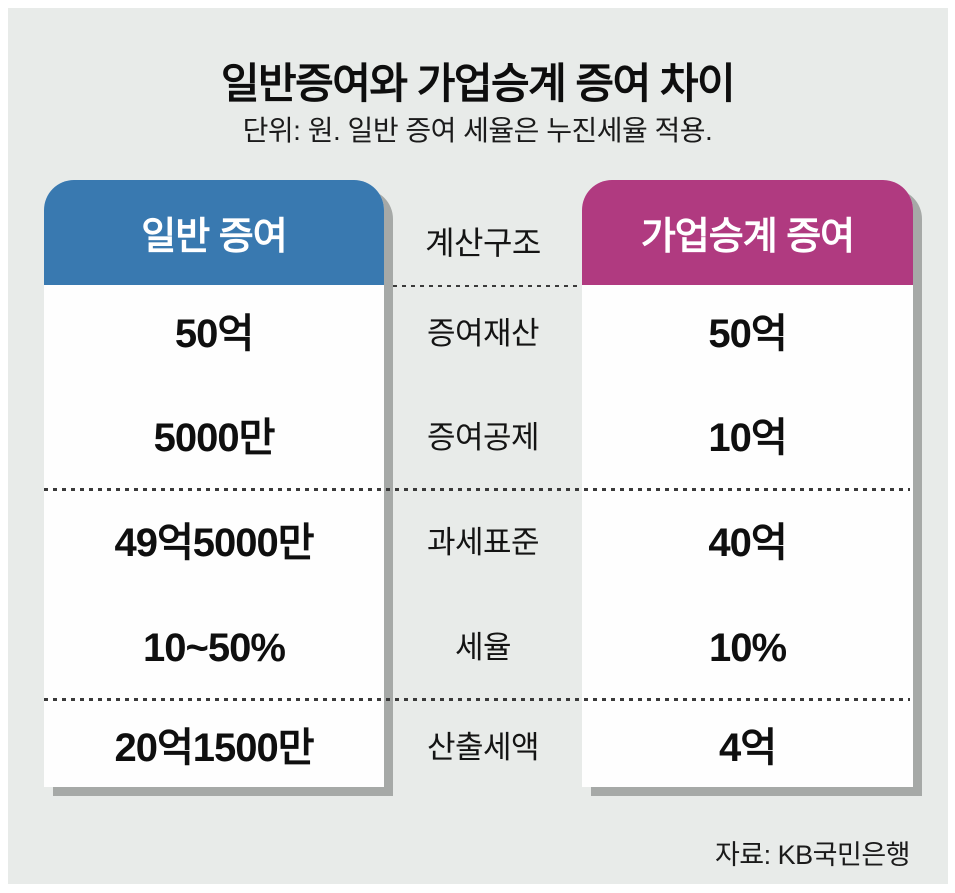  Describe the element at coordinates (747, 334) in the screenshot. I see `succession-gift-assets-value: 50억` at that location.